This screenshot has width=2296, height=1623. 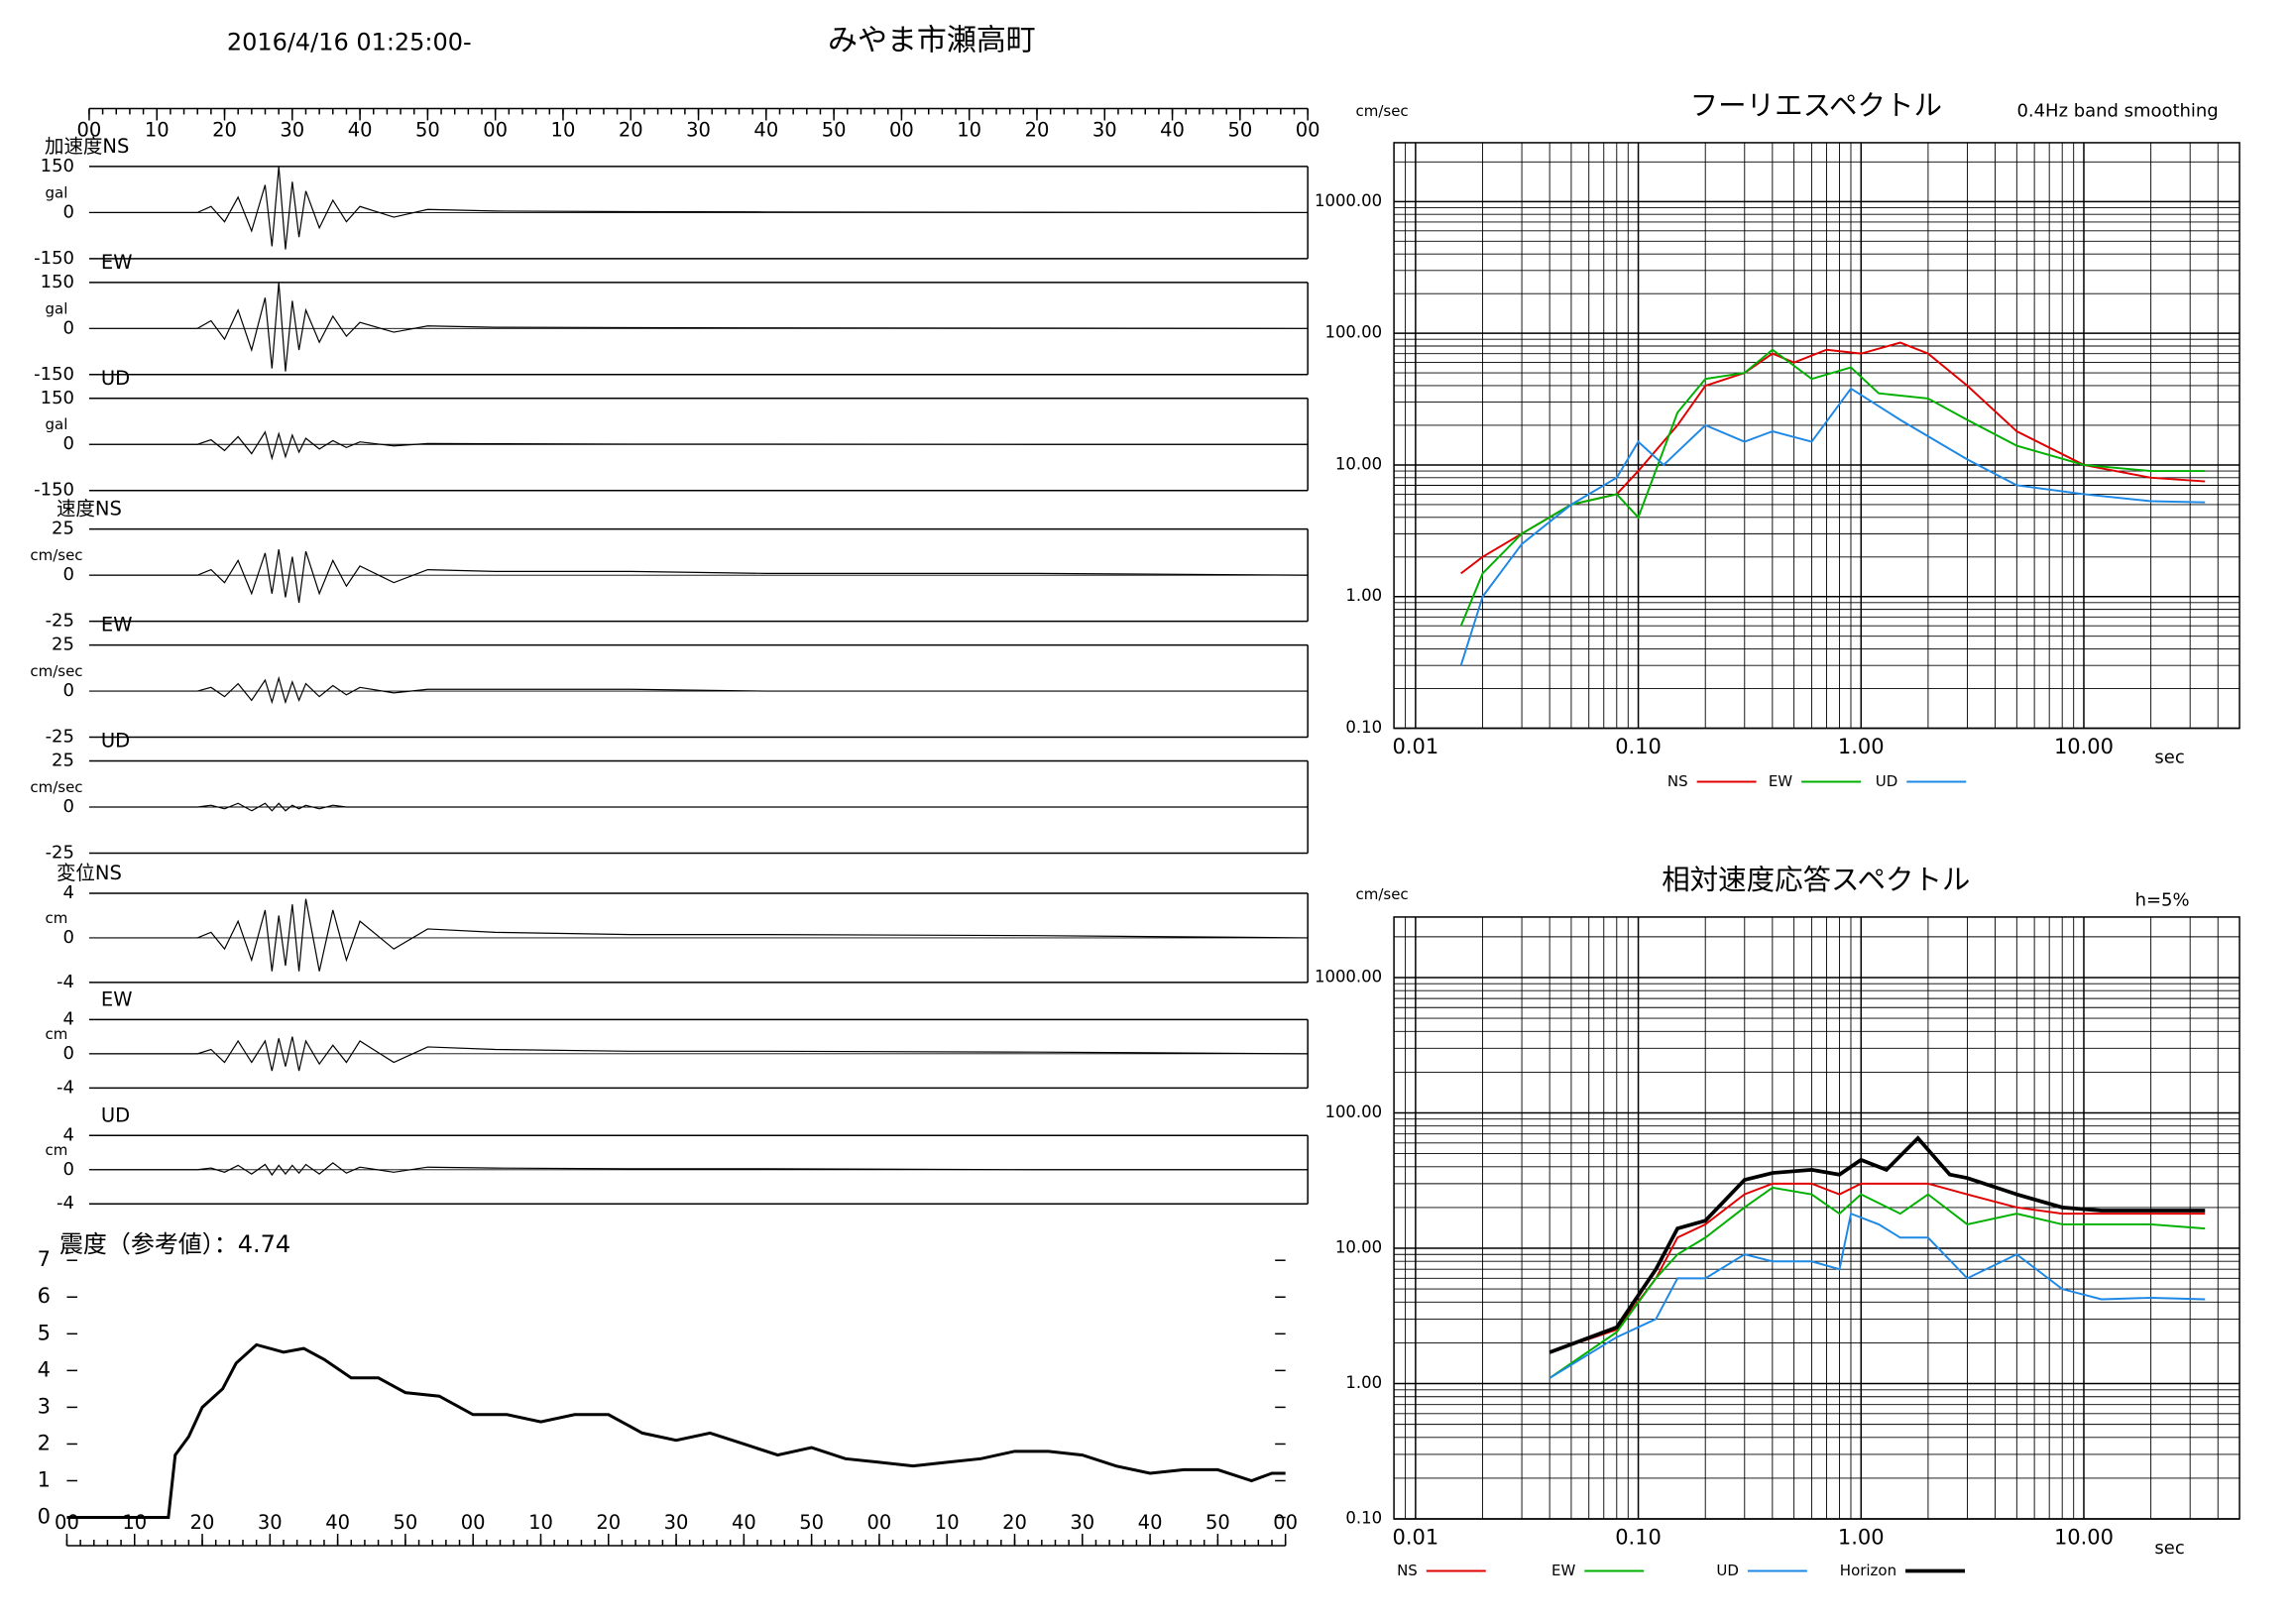 What do you see at coordinates (58, 398) in the screenshot?
I see `y-tick-label: 150` at bounding box center [58, 398].